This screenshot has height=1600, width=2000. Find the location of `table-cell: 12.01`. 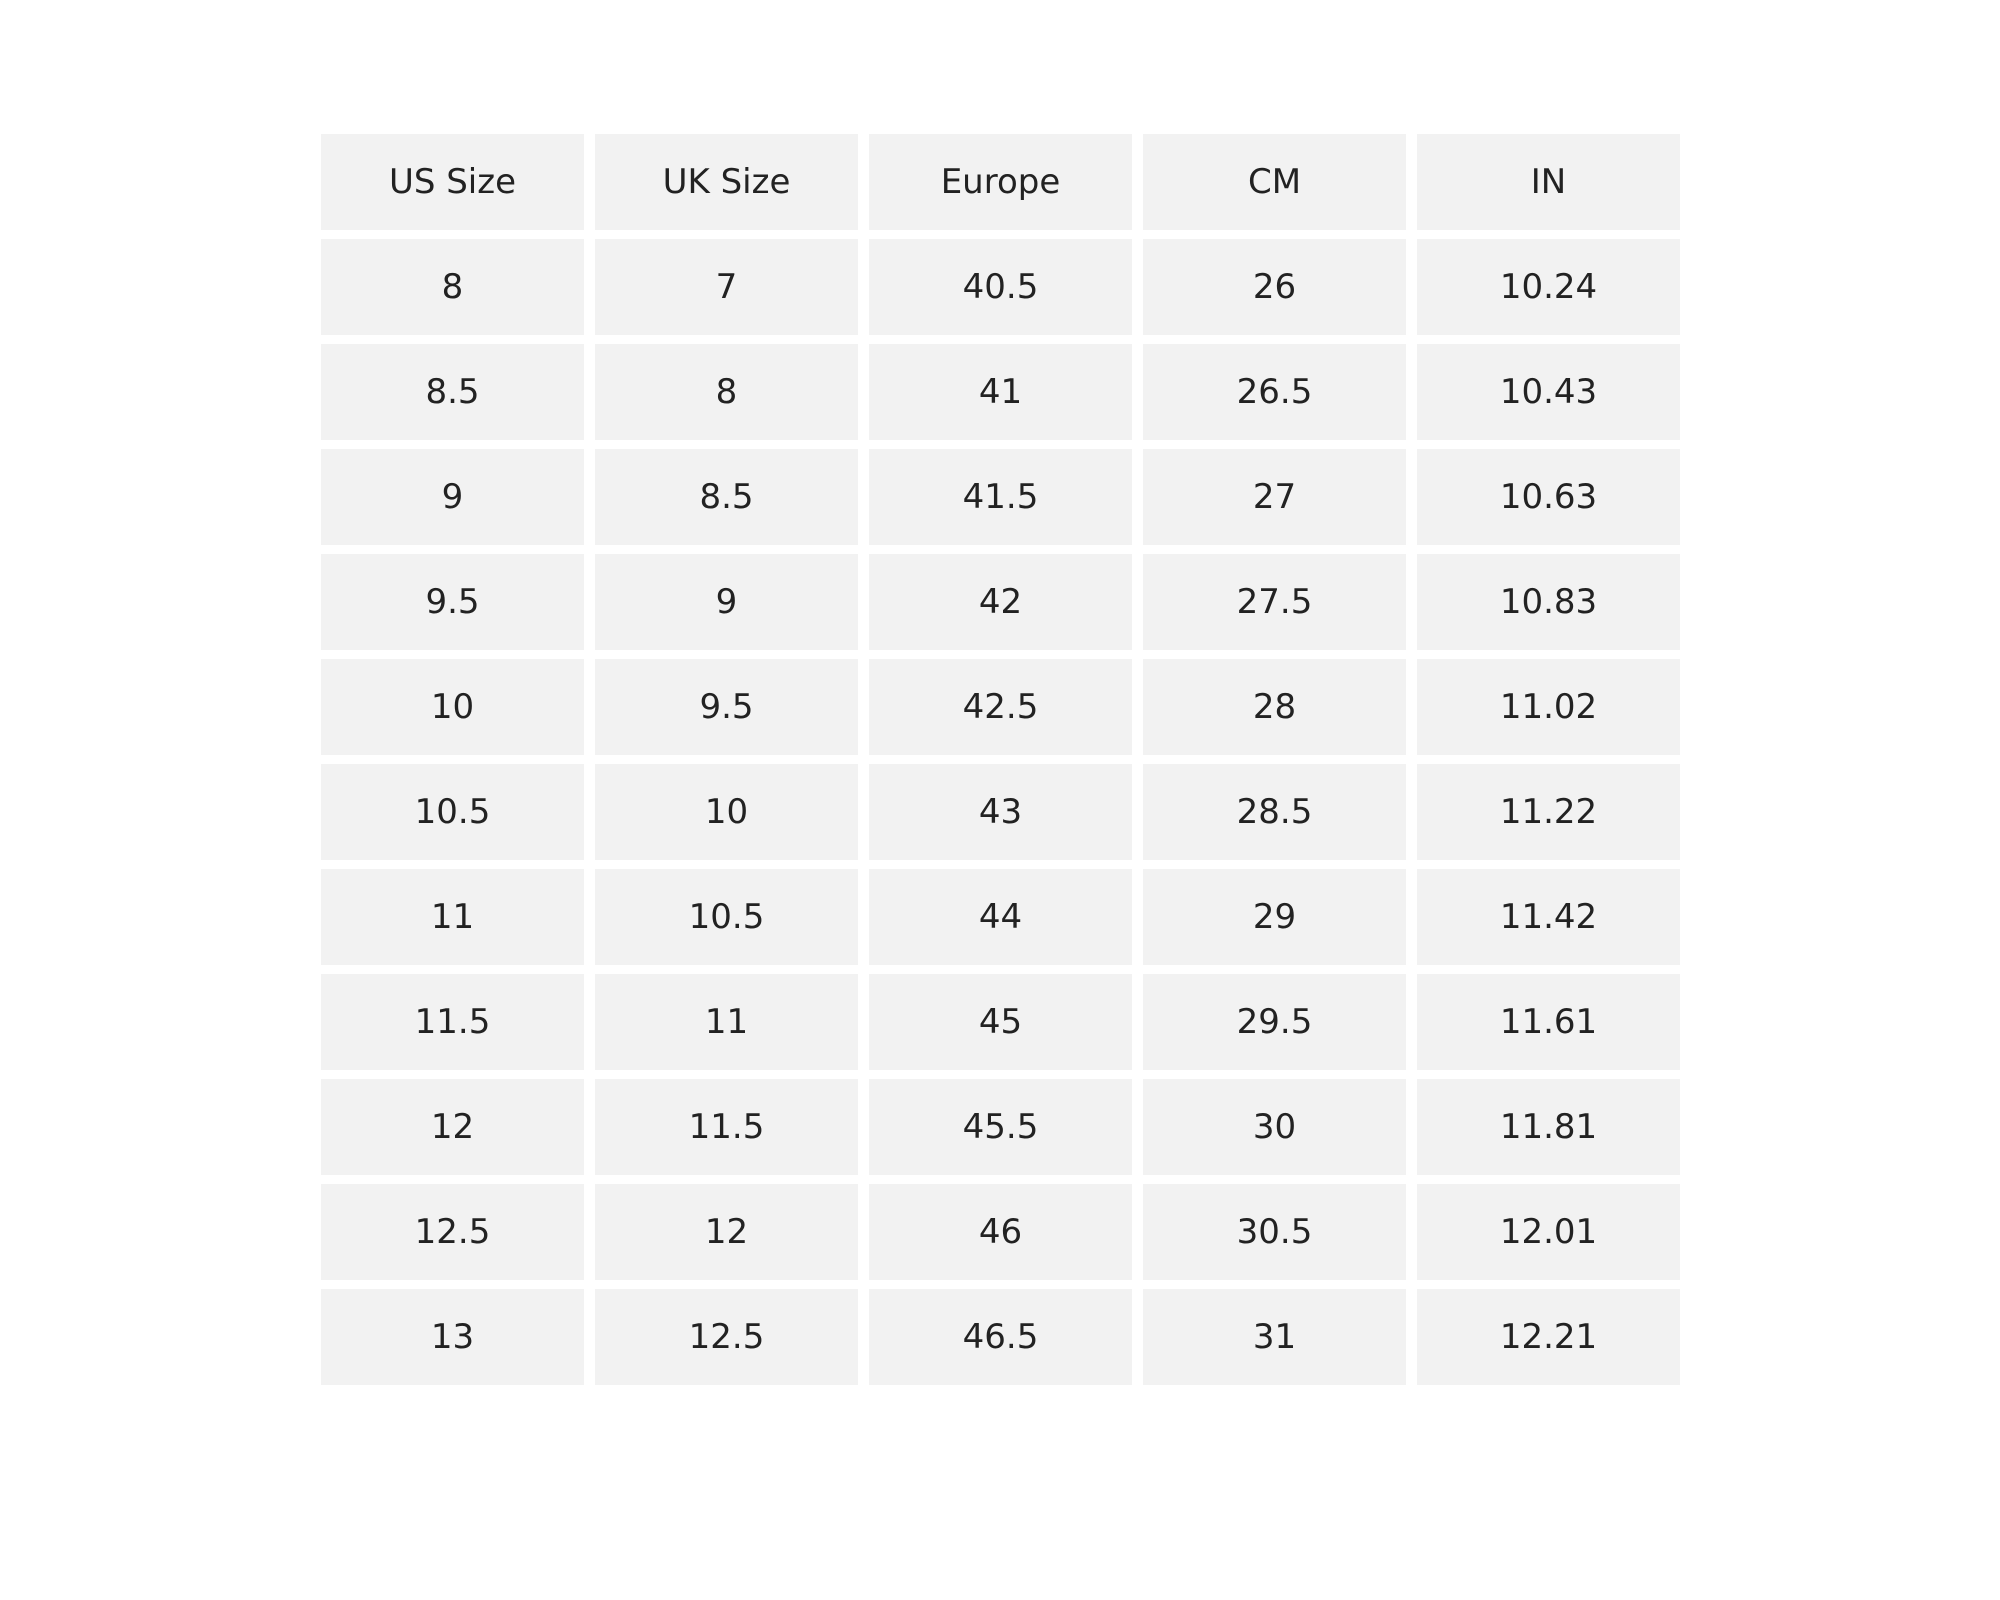

table-cell: 12.01 is located at coordinates (1548, 1232).